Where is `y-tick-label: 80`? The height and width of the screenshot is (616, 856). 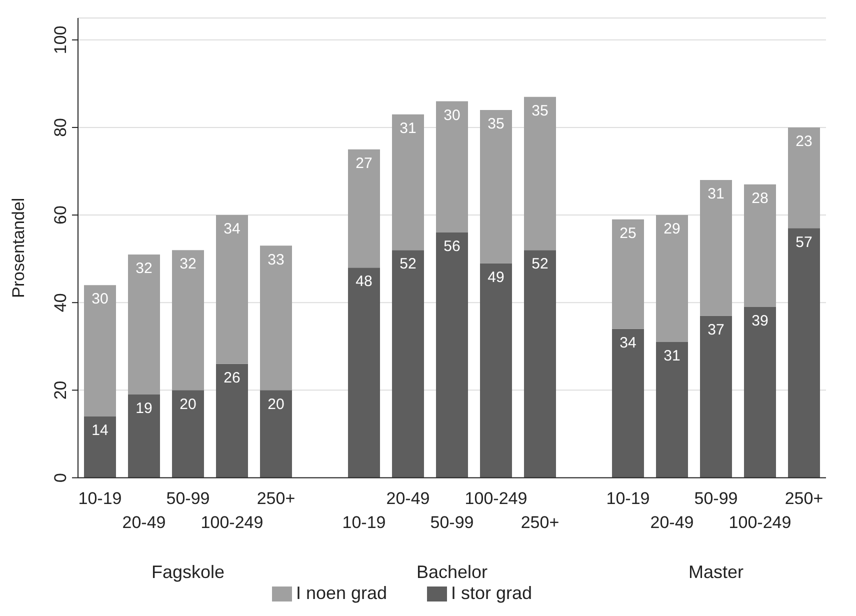
y-tick-label: 80 is located at coordinates (60, 127).